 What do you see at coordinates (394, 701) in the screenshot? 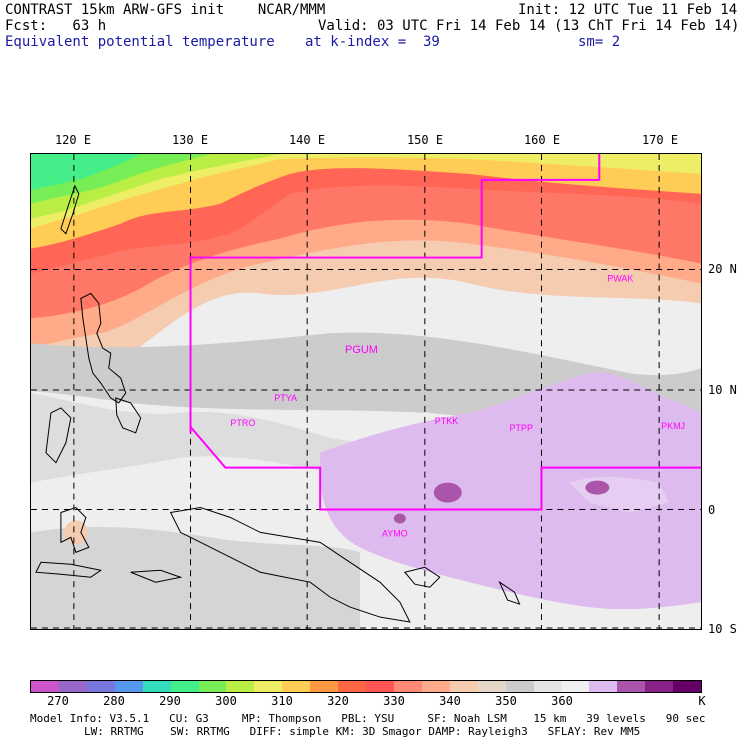
I see `colorbar-tick-label: 330` at bounding box center [394, 701].